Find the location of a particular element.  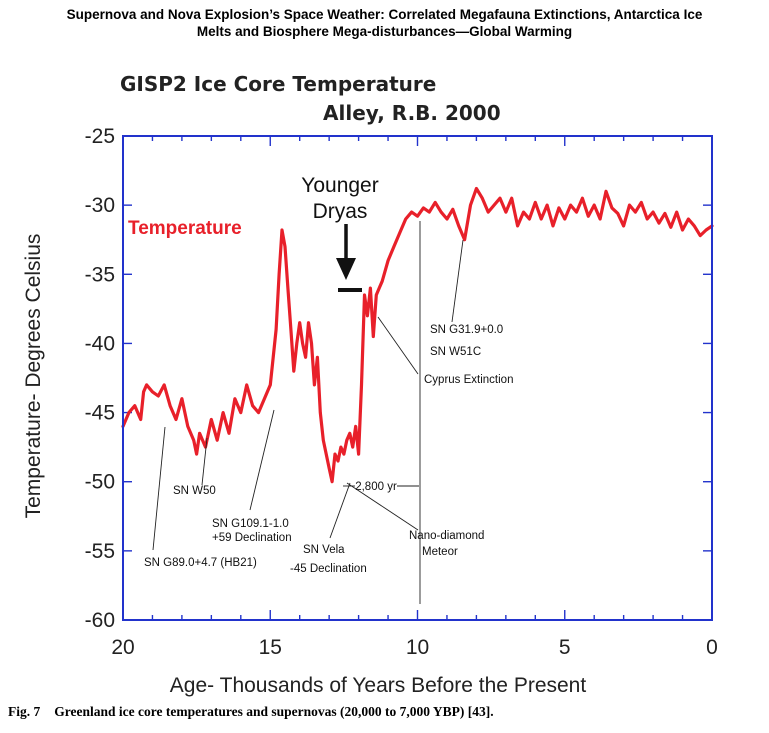

label-sn-g89: SN G89.0+4.7 (HB21) is located at coordinates (200, 563).